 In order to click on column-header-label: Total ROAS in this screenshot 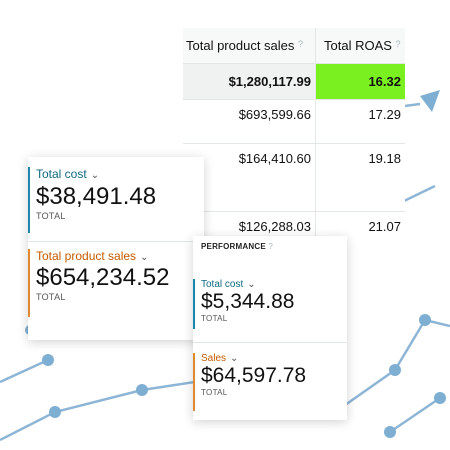, I will do `click(358, 45)`.